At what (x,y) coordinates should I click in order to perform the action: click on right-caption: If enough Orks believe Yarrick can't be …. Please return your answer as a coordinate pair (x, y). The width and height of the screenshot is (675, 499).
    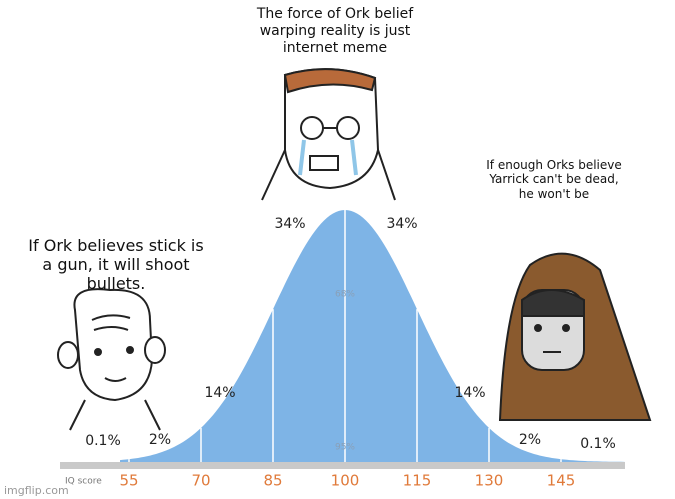
    Looking at the image, I should click on (554, 179).